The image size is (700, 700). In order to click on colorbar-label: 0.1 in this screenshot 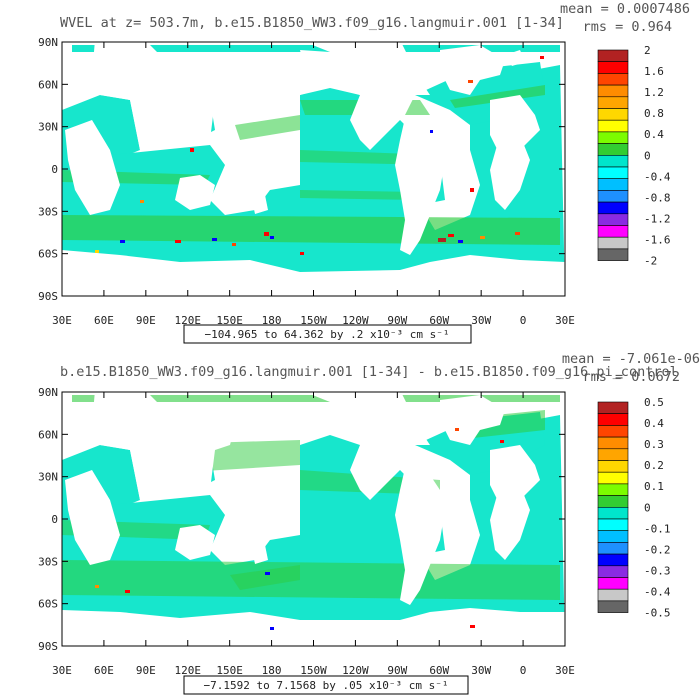, I will do `click(654, 486)`.